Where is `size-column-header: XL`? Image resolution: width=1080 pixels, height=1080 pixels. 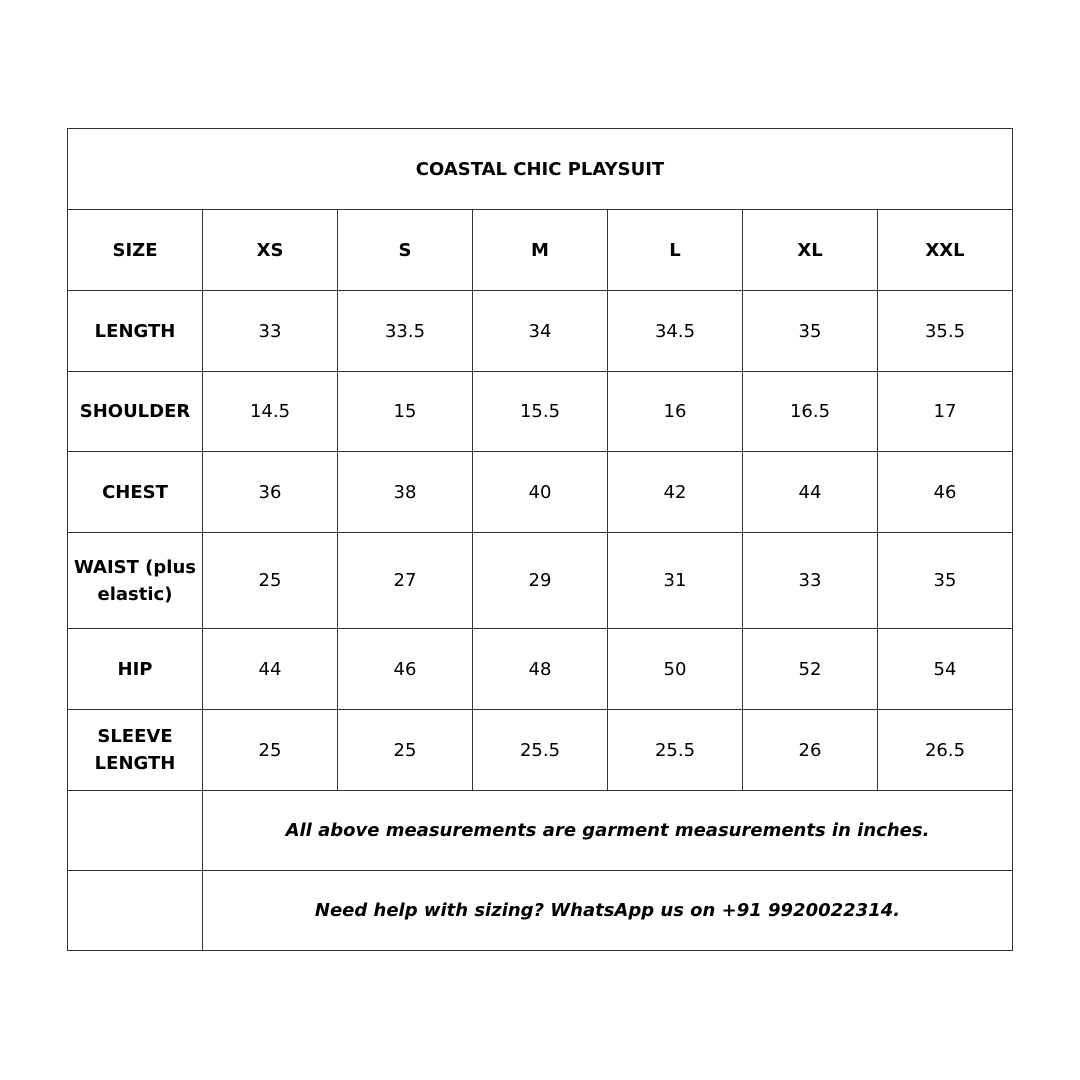
size-column-header: XL is located at coordinates (810, 250).